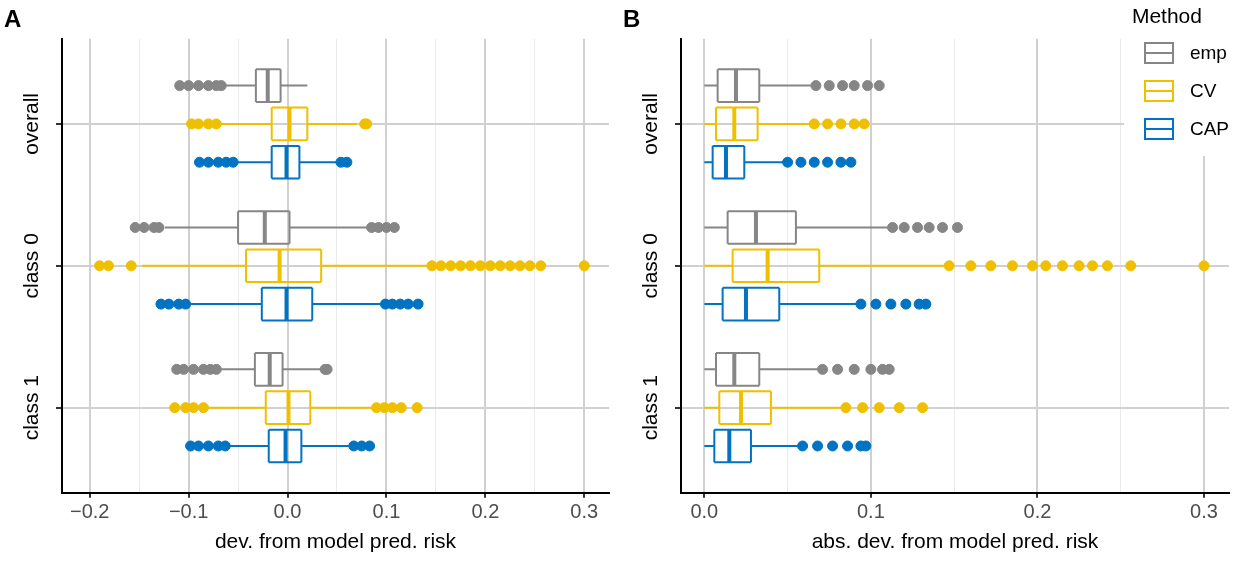 Image resolution: width=1239 pixels, height=563 pixels. I want to click on x-axis-title: dev. from model pred. risk, so click(335, 541).